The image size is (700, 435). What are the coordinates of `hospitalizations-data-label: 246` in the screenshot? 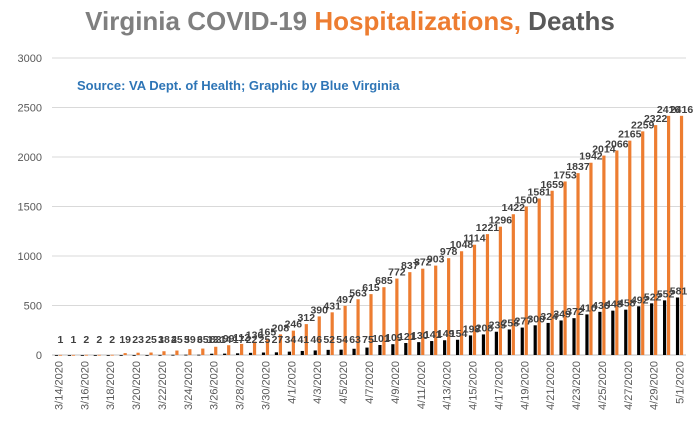 It's located at (294, 325).